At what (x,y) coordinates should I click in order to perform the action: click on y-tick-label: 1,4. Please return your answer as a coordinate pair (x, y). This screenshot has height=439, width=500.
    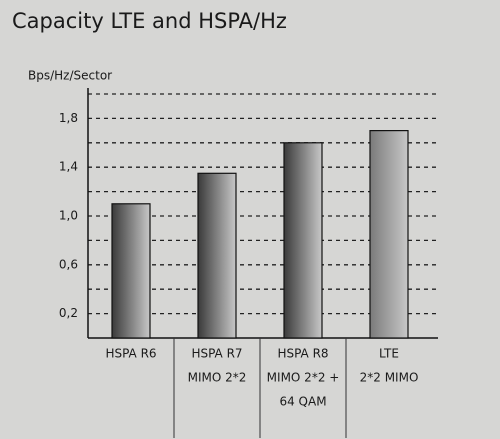
    Looking at the image, I should click on (68, 167).